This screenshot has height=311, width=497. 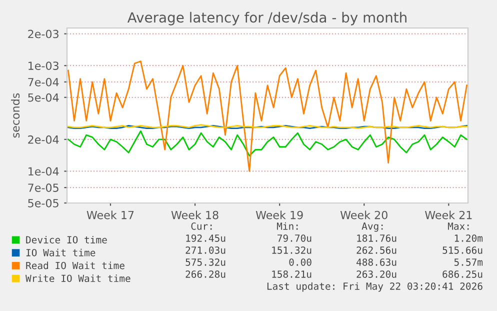 What do you see at coordinates (15, 115) in the screenshot?
I see `y-axis-title: seconds` at bounding box center [15, 115].